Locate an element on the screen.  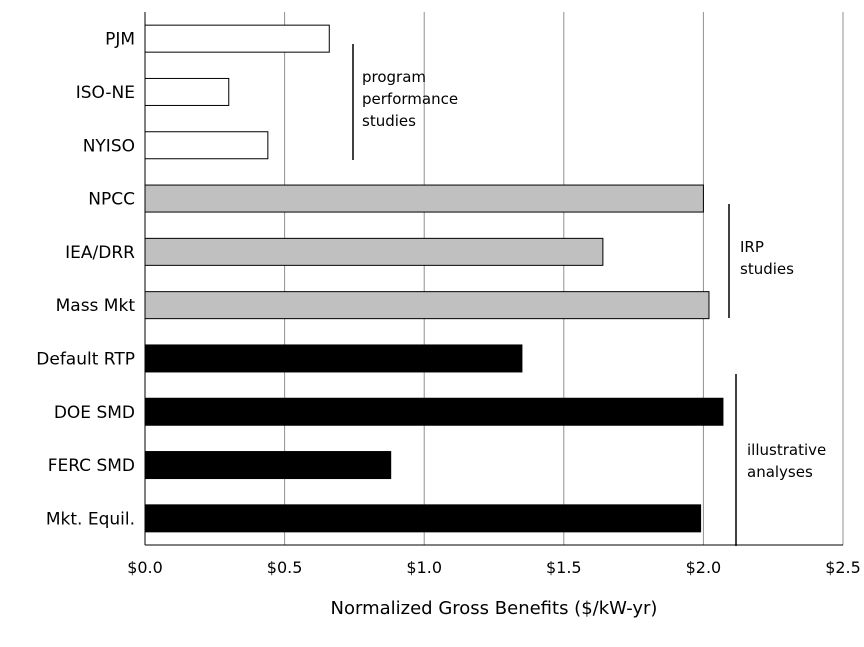
x-tick-label: $1.5 is located at coordinates (564, 567).